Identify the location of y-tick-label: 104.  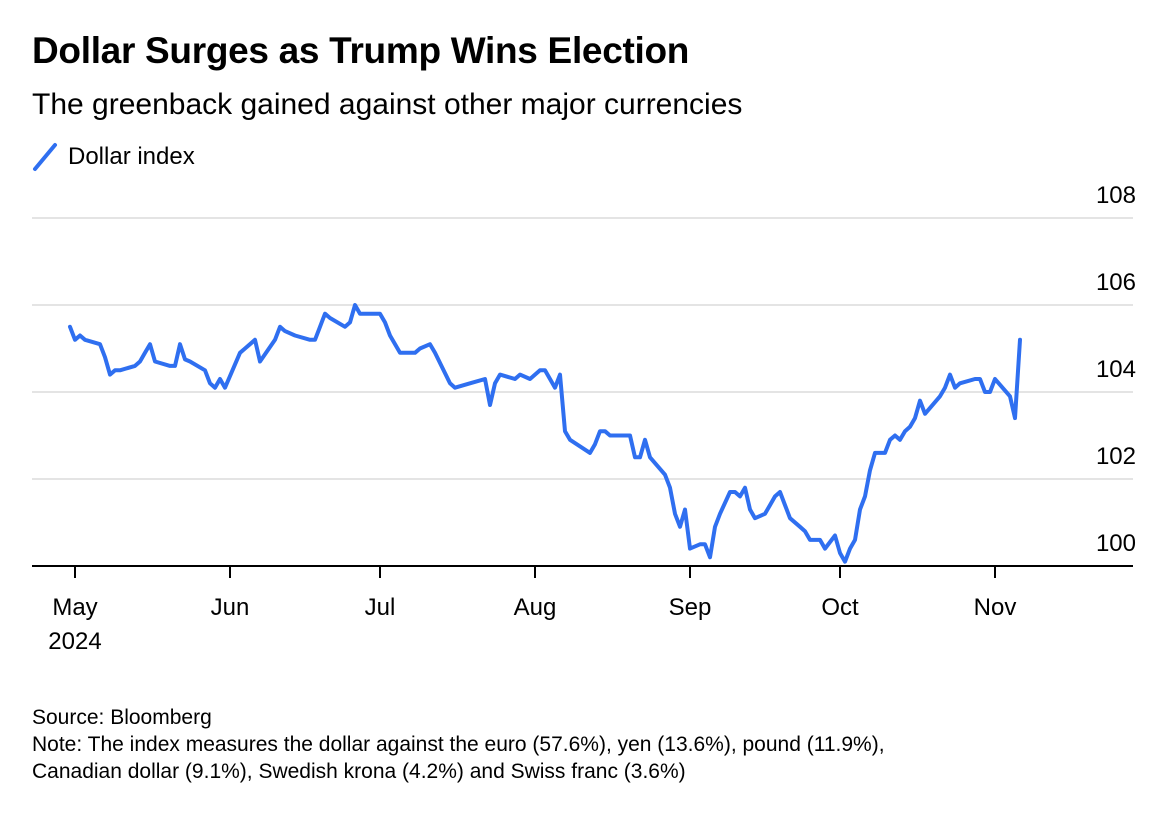
(1116, 369).